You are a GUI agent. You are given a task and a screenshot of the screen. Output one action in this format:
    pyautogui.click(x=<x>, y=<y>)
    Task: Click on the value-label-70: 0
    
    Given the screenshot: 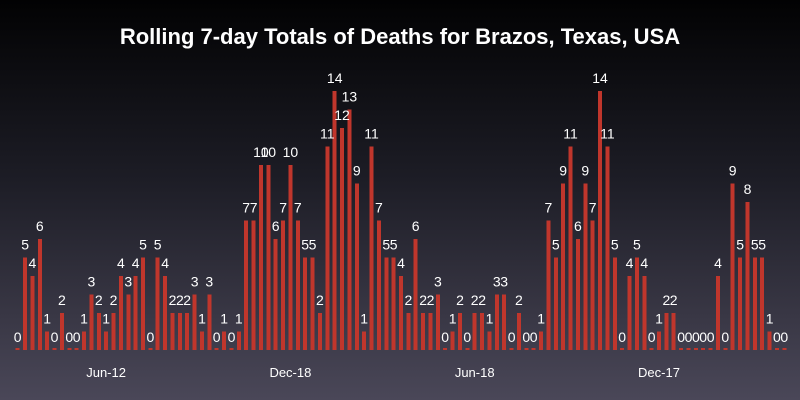 What is the action you would take?
    pyautogui.click(x=534, y=337)
    